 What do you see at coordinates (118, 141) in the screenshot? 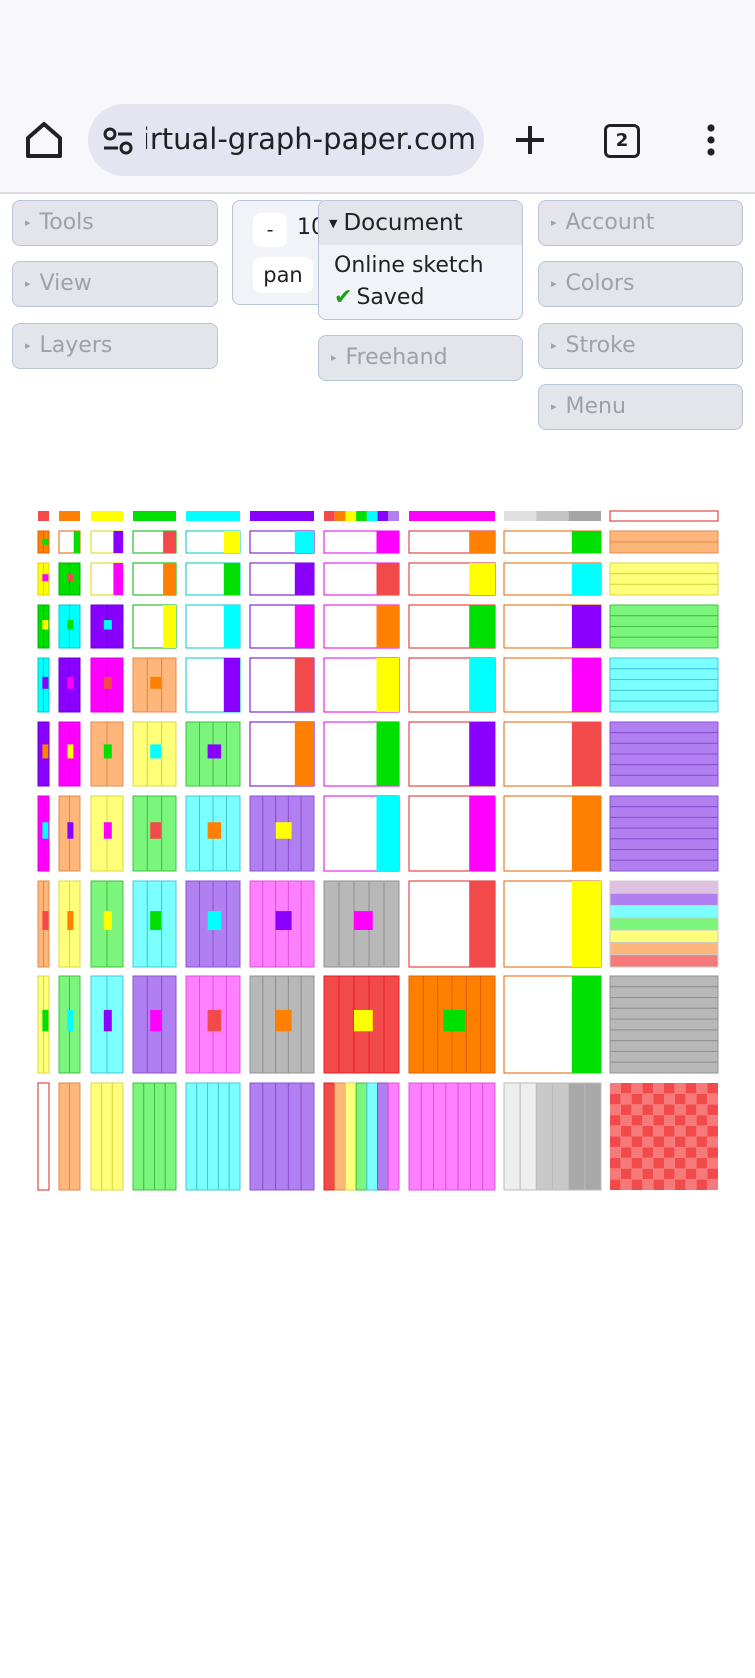
I see `site-settings-icon` at bounding box center [118, 141].